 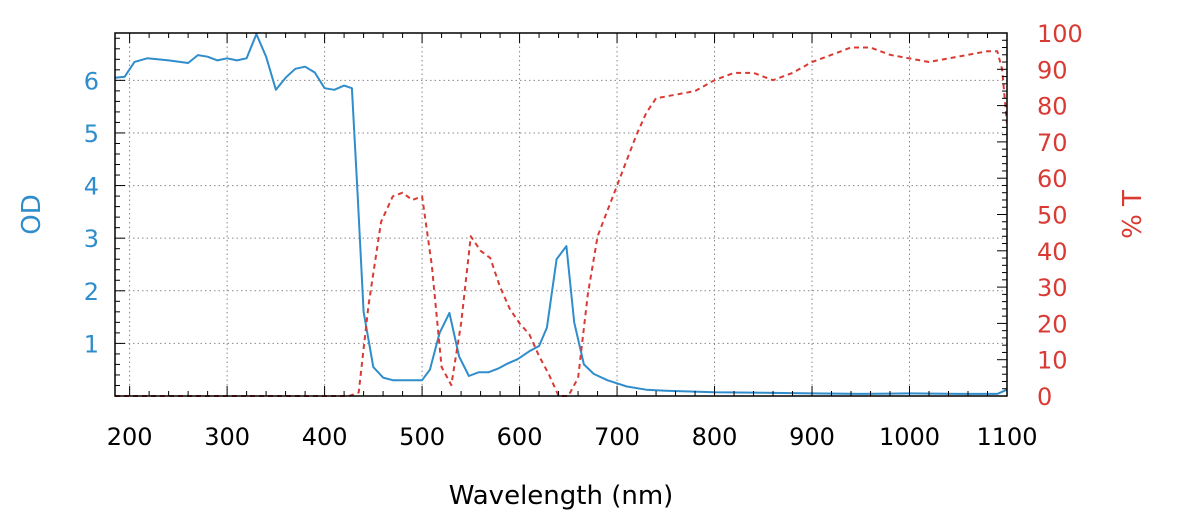 I want to click on y-right-tick-label: 100, so click(x=1060, y=34).